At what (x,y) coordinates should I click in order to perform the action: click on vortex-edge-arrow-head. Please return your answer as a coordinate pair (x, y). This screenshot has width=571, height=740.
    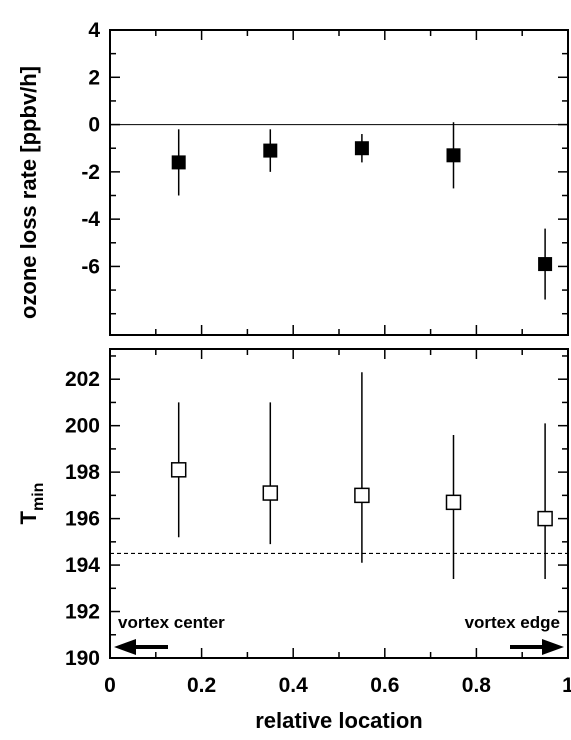
    Looking at the image, I should click on (553, 647).